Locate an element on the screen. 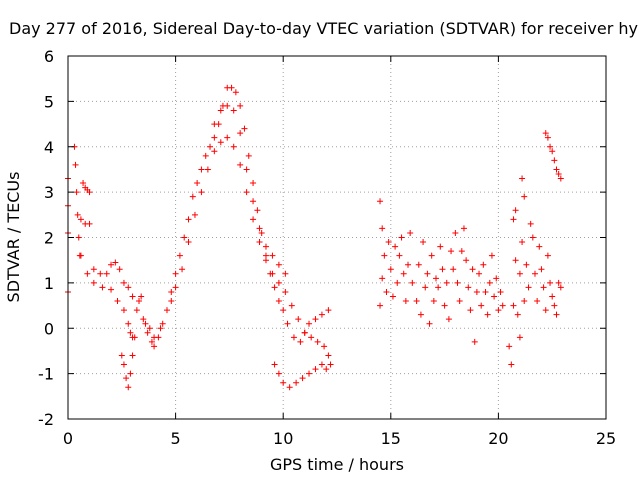  y-tick-label: 6 is located at coordinates (49, 56).